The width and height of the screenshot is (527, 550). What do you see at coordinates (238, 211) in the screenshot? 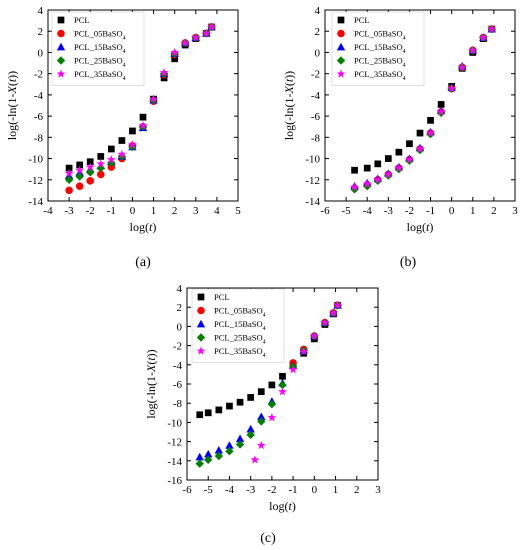
I see `x-tick-label: 5` at bounding box center [238, 211].